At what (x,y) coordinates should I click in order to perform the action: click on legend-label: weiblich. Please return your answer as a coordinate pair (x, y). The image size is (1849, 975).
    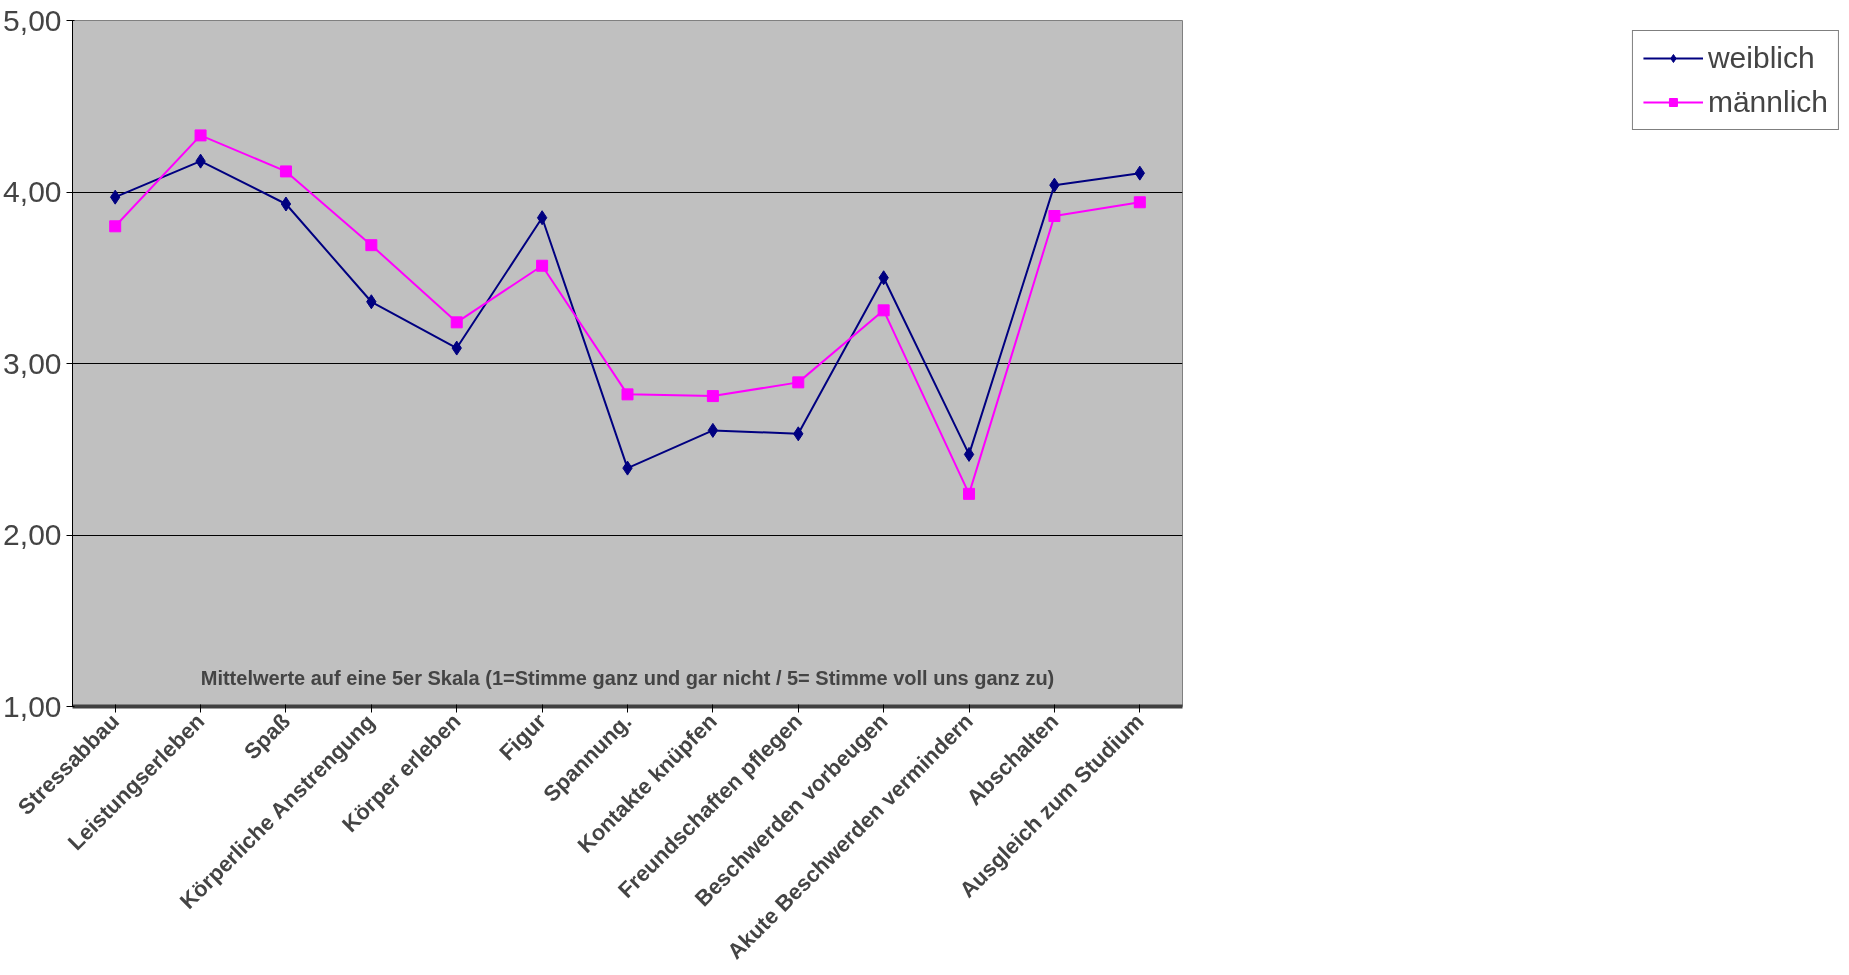
    Looking at the image, I should click on (1761, 58).